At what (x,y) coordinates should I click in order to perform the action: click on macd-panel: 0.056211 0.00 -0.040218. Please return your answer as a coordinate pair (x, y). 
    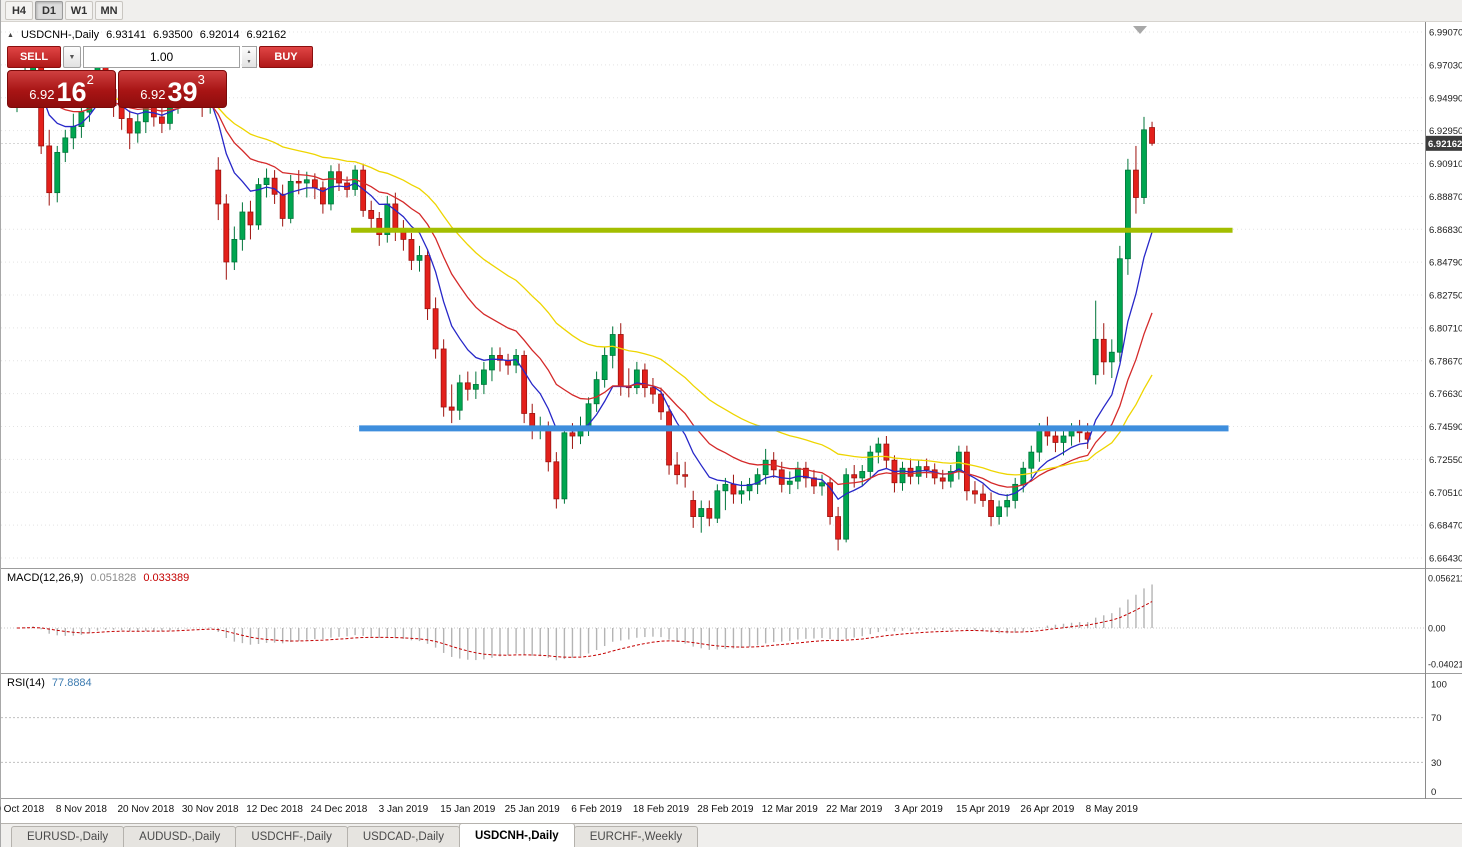
    Looking at the image, I should click on (731, 621).